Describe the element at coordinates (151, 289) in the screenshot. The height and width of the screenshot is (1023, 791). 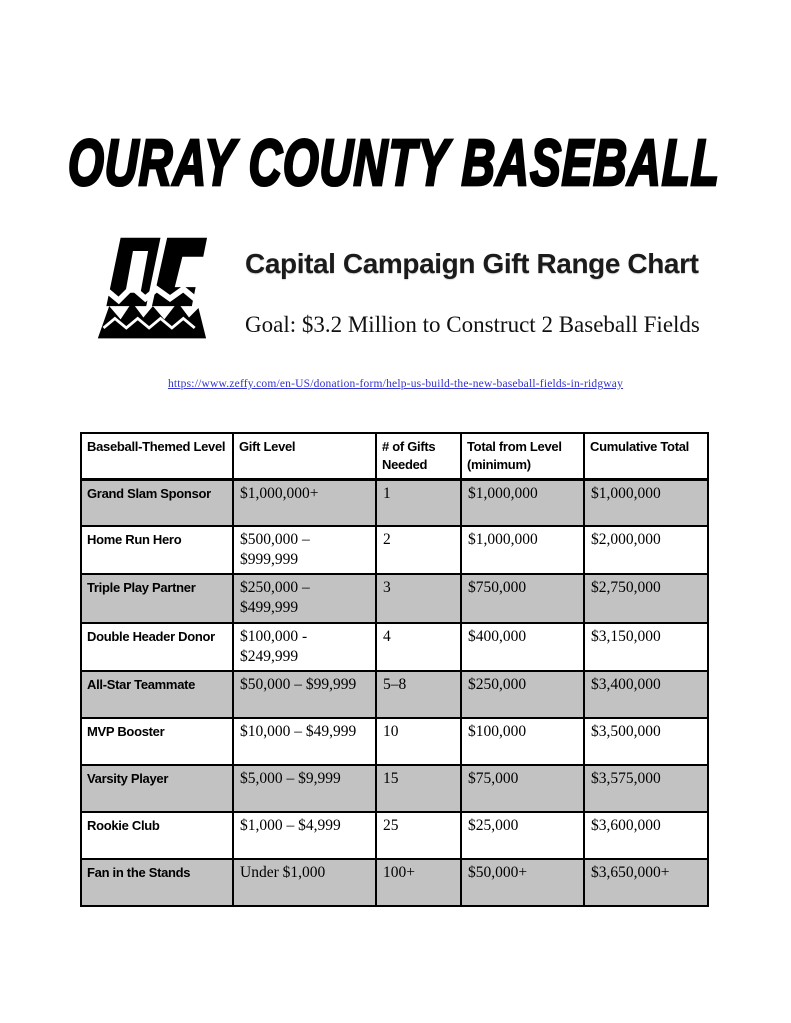
I see `oc-mountains-logo-icon` at that location.